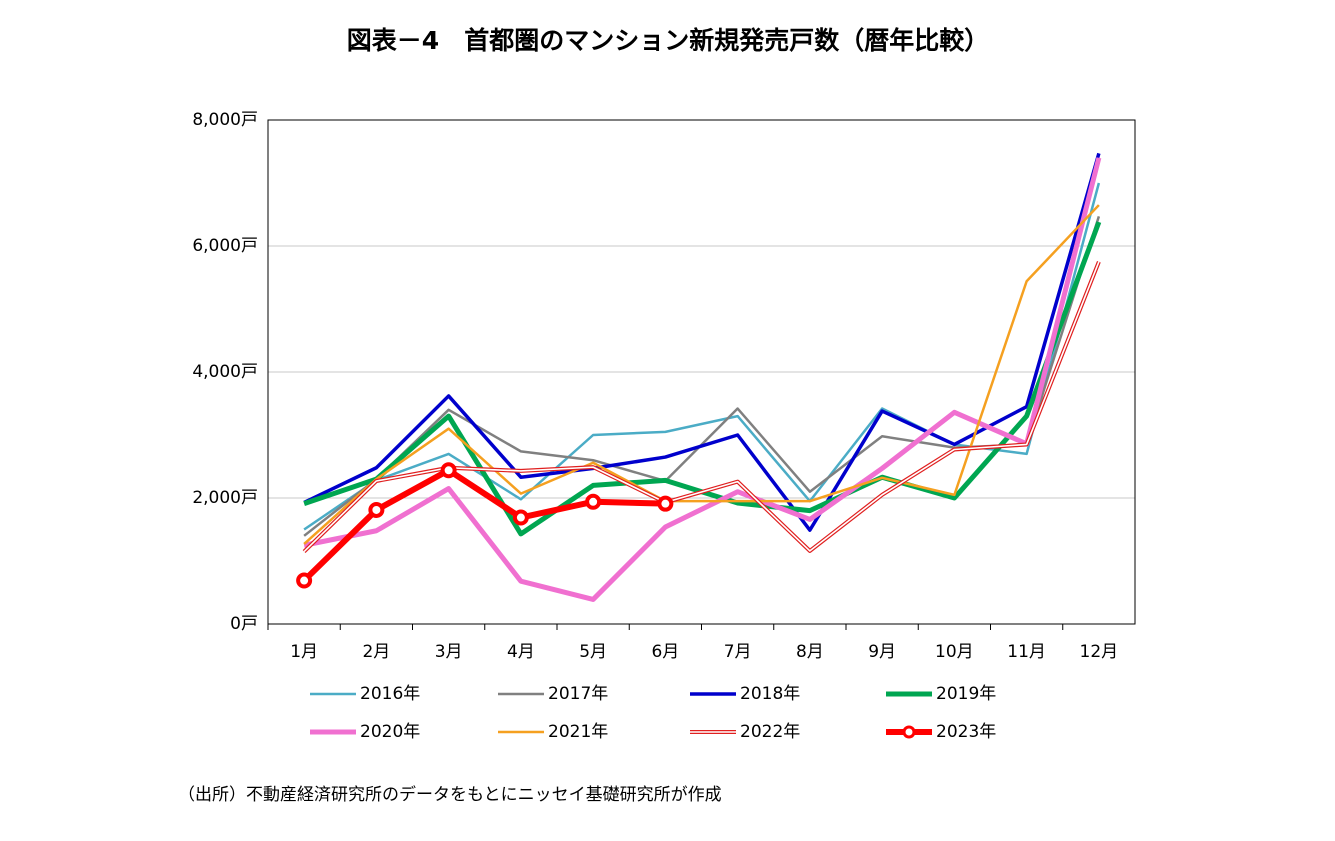 The image size is (1335, 841). What do you see at coordinates (244, 624) in the screenshot?
I see `y-tick-label: 0戸` at bounding box center [244, 624].